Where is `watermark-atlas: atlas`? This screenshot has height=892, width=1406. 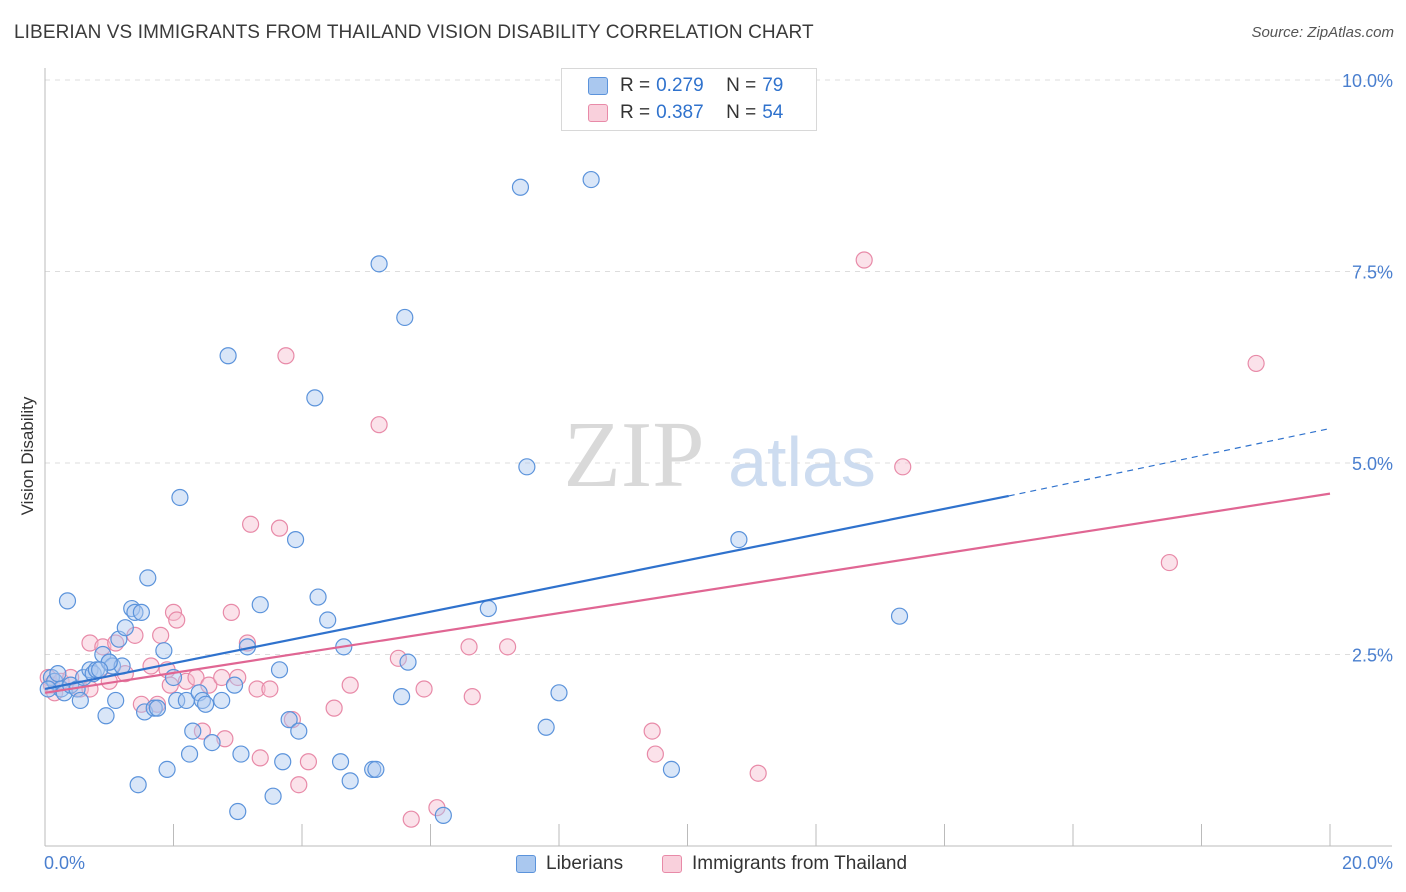 watermark-atlas: atlas is located at coordinates (802, 462).